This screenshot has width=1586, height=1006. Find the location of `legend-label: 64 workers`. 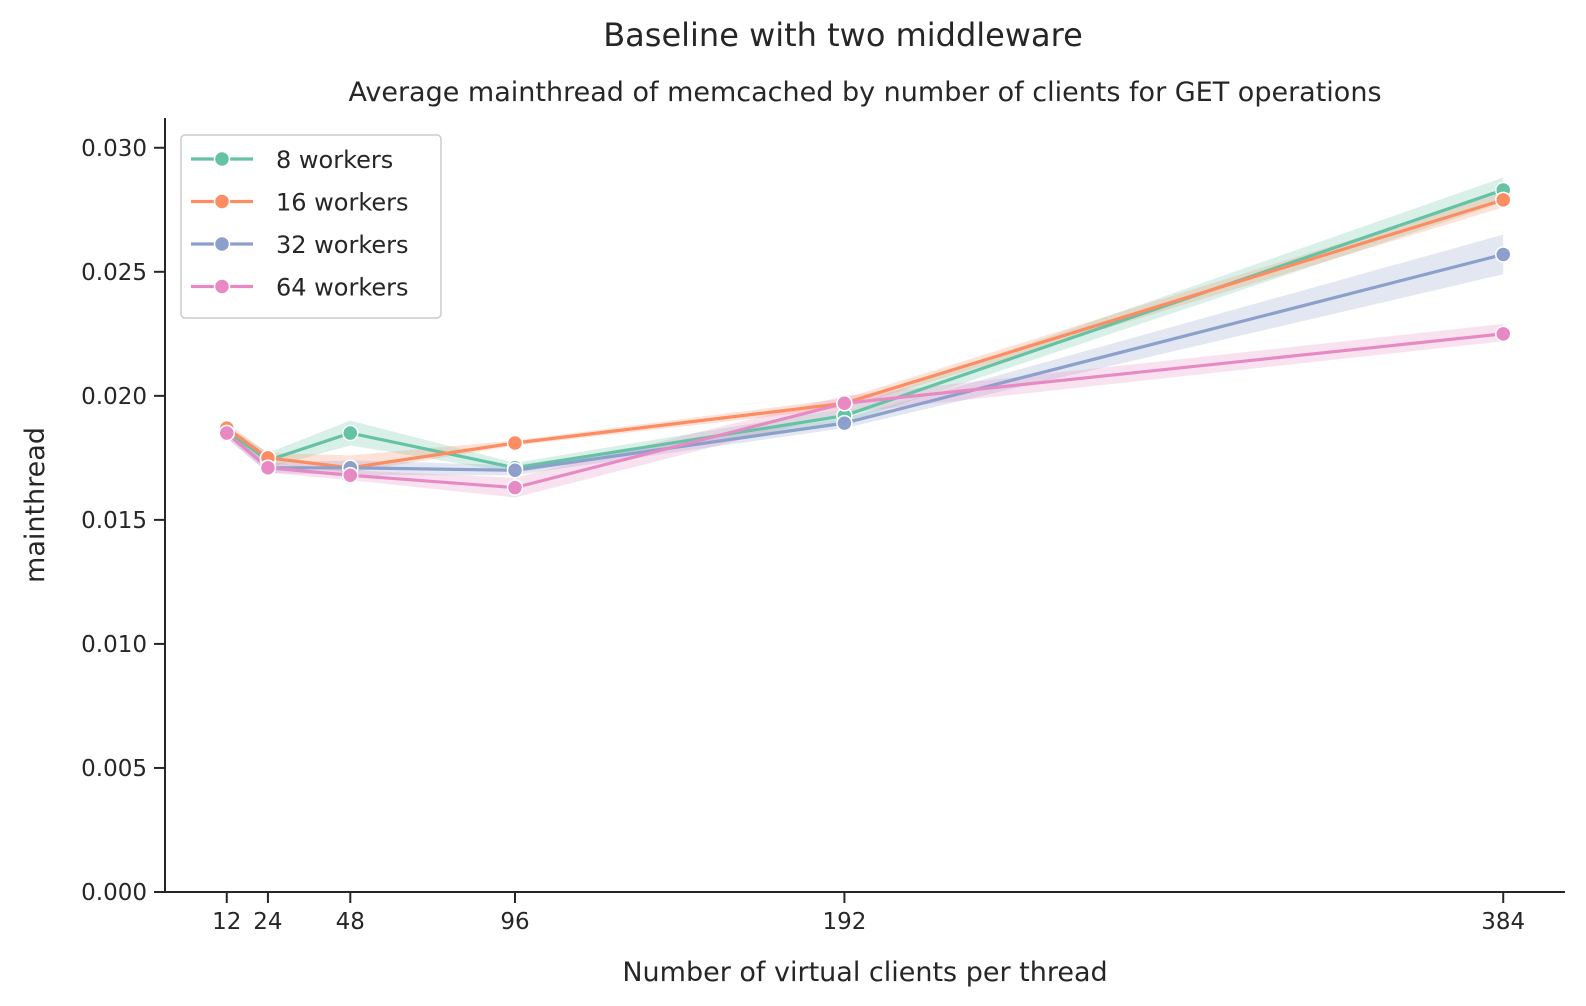

legend-label: 64 workers is located at coordinates (342, 288).